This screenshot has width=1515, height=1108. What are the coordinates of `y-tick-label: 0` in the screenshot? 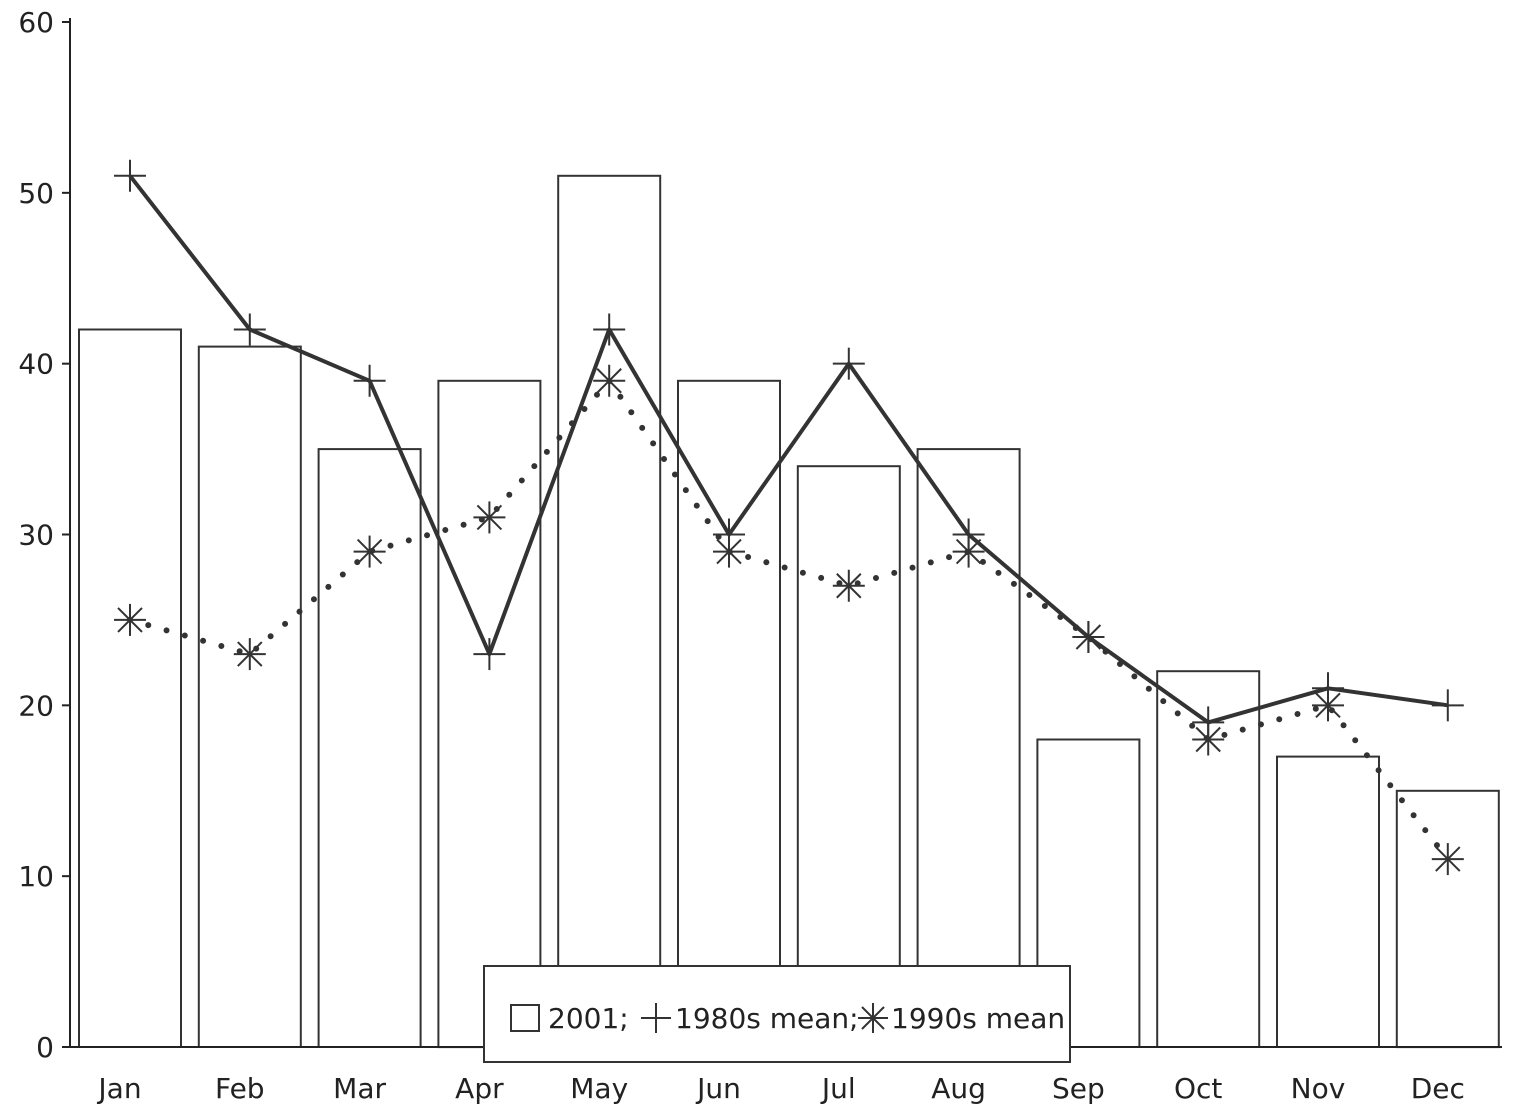 It's located at (45, 1047).